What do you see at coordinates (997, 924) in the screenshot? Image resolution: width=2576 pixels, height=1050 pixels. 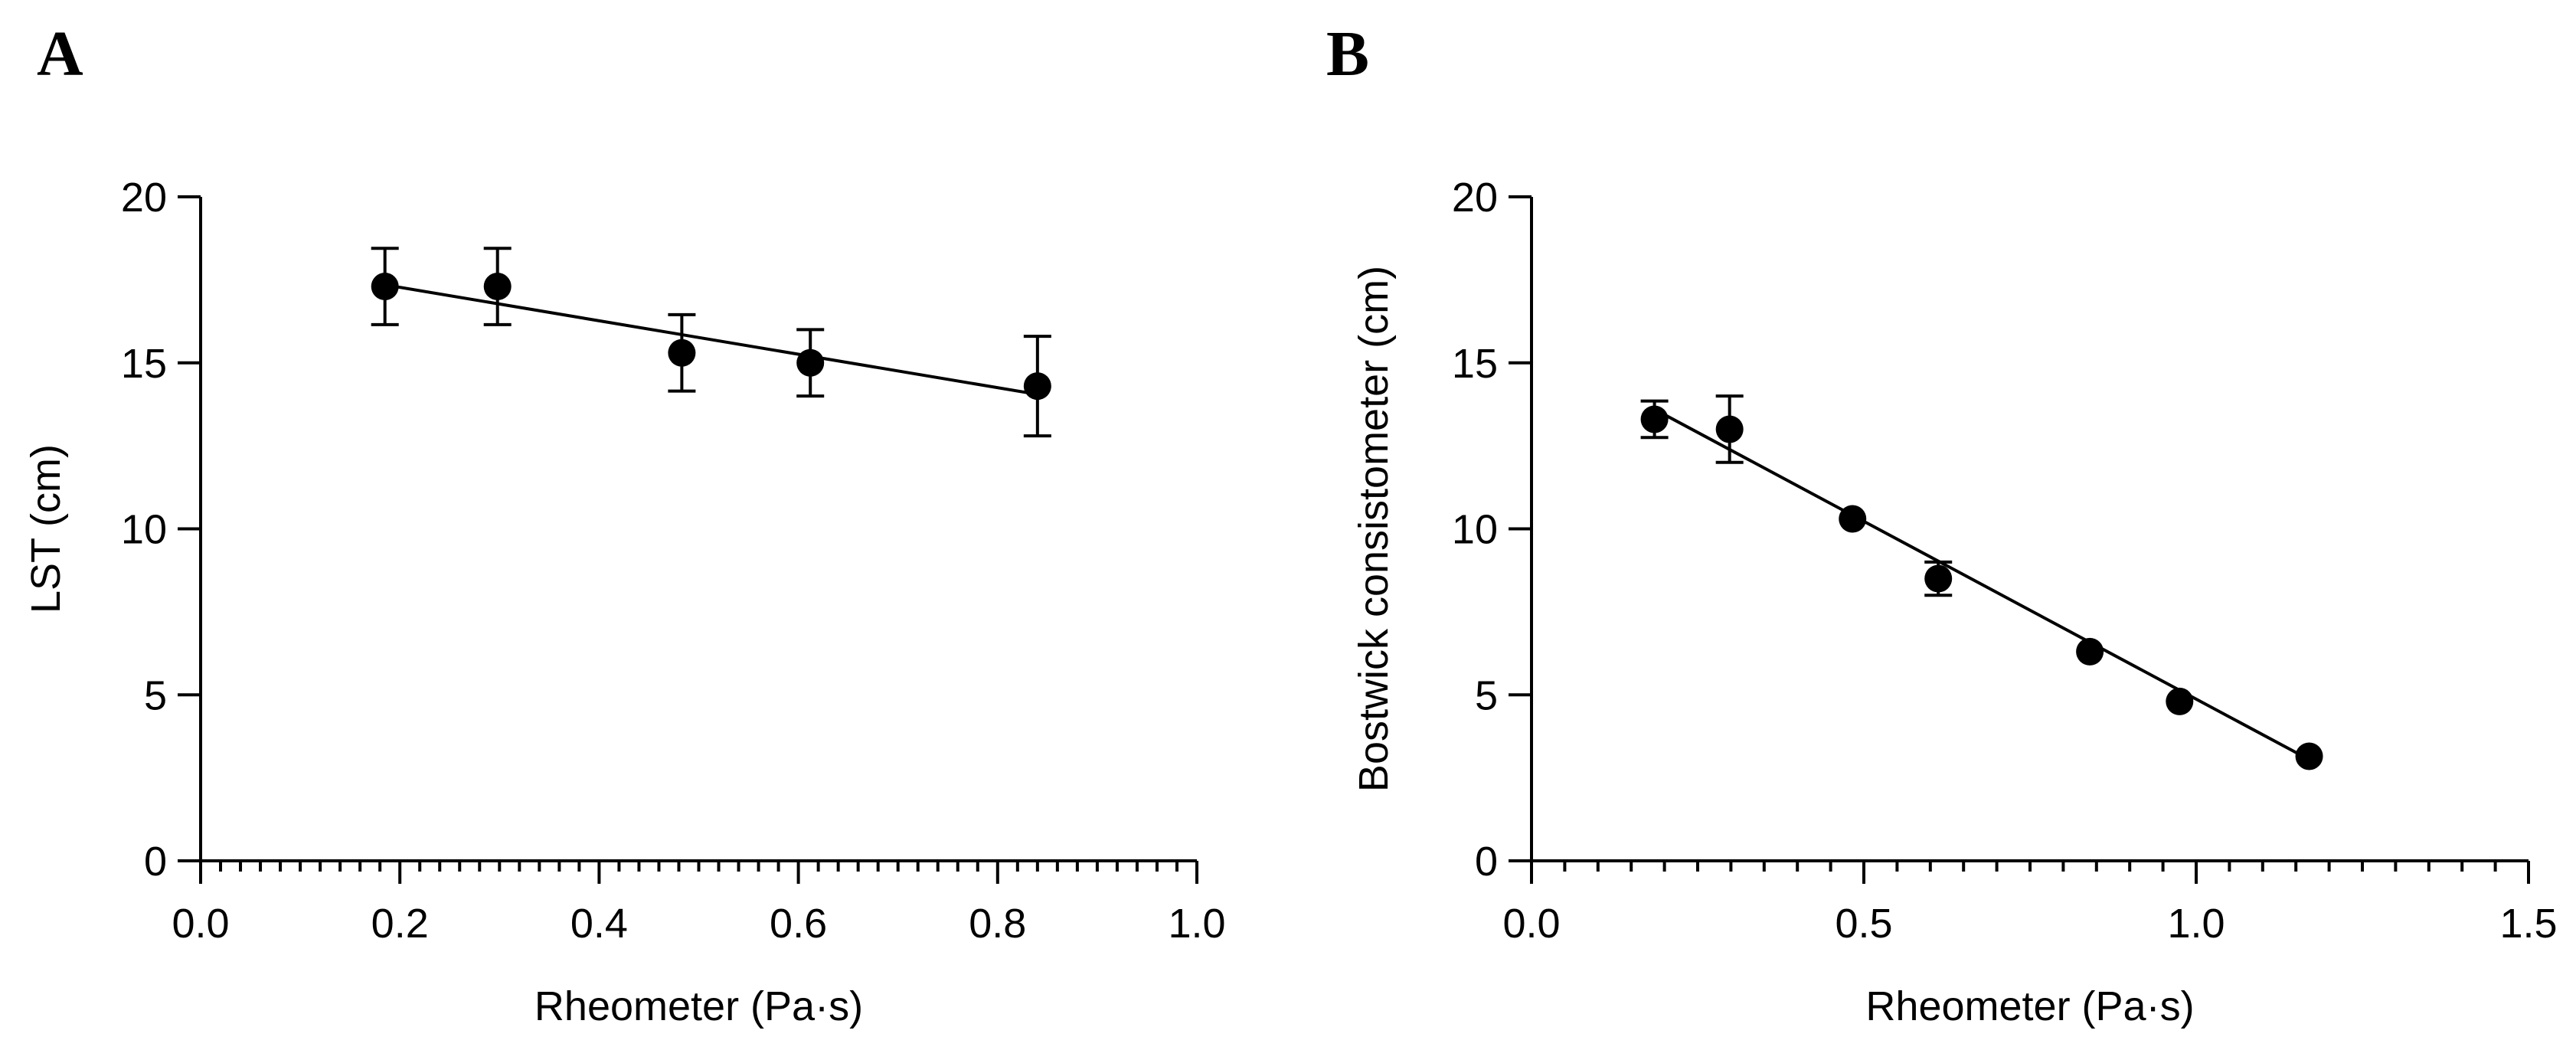 I see `x-tick-label: 0.8` at bounding box center [997, 924].